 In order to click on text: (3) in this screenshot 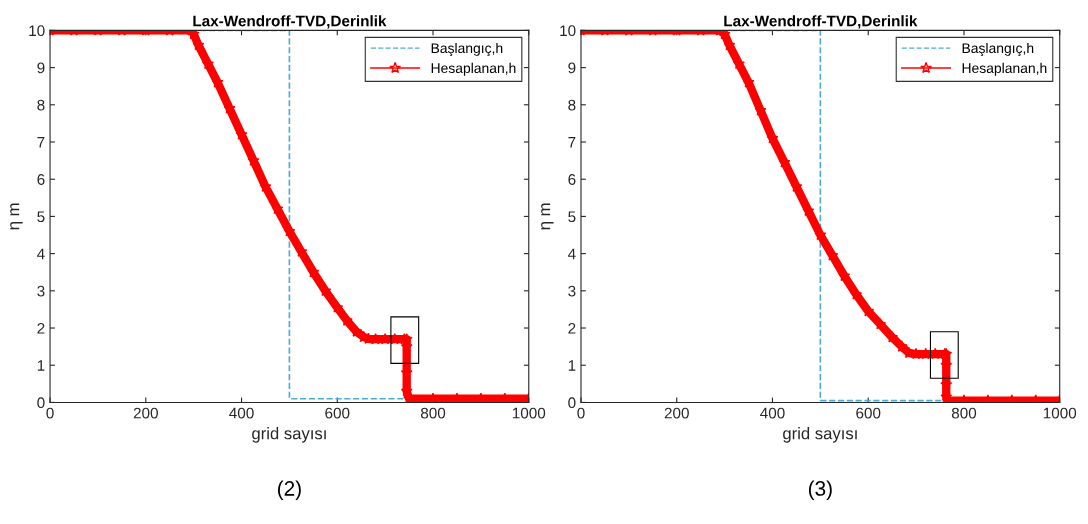, I will do `click(820, 490)`.